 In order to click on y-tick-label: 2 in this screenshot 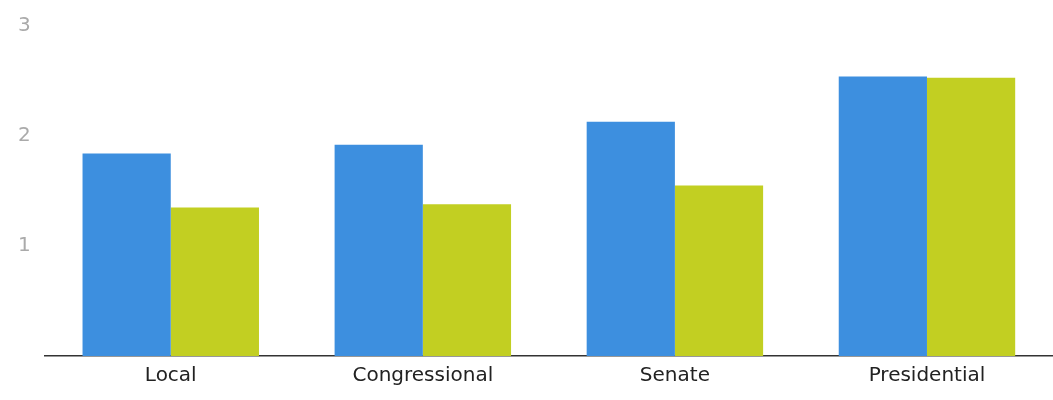, I will do `click(24, 134)`.